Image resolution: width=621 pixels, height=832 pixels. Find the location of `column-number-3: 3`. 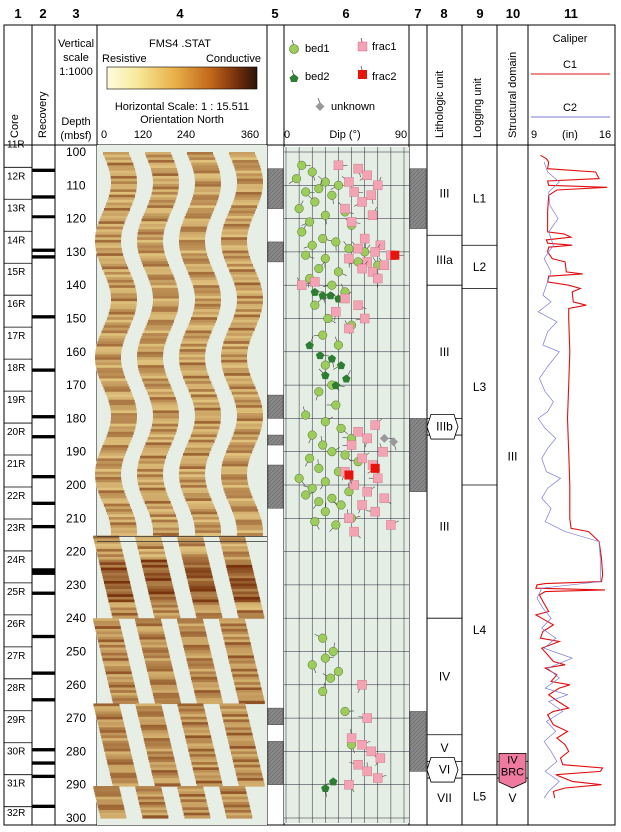

column-number-3: 3 is located at coordinates (75, 13).